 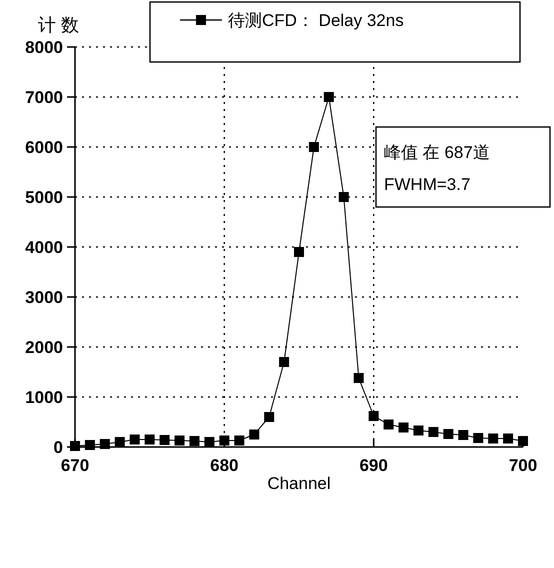 What do you see at coordinates (44, 397) in the screenshot?
I see `y-tick-label: 1000` at bounding box center [44, 397].